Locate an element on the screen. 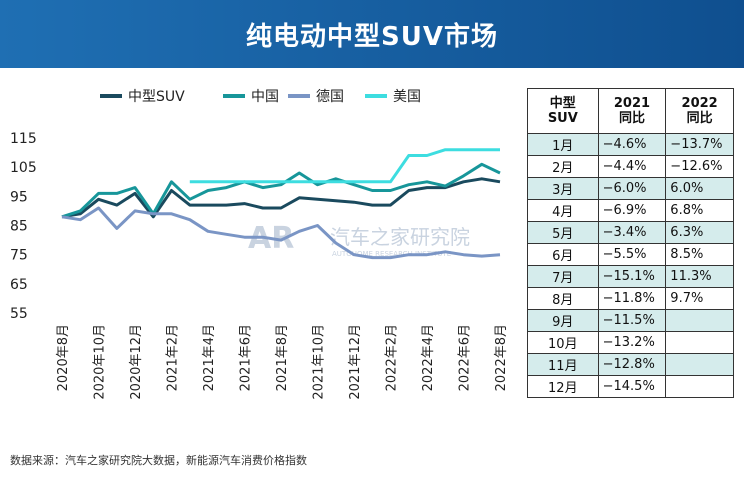  table-row: 6月 −5.5% 8.5% is located at coordinates (630, 254).